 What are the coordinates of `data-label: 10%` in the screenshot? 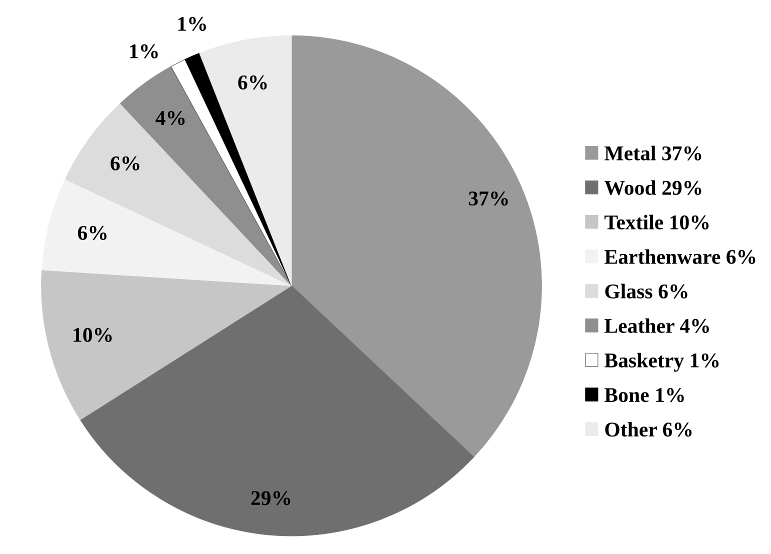 It's located at (93, 335).